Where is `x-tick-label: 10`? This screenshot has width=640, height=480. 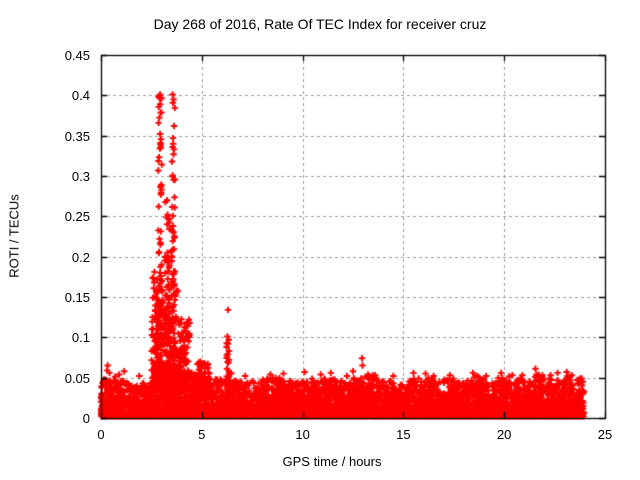 x-tick-label: 10 is located at coordinates (302, 434).